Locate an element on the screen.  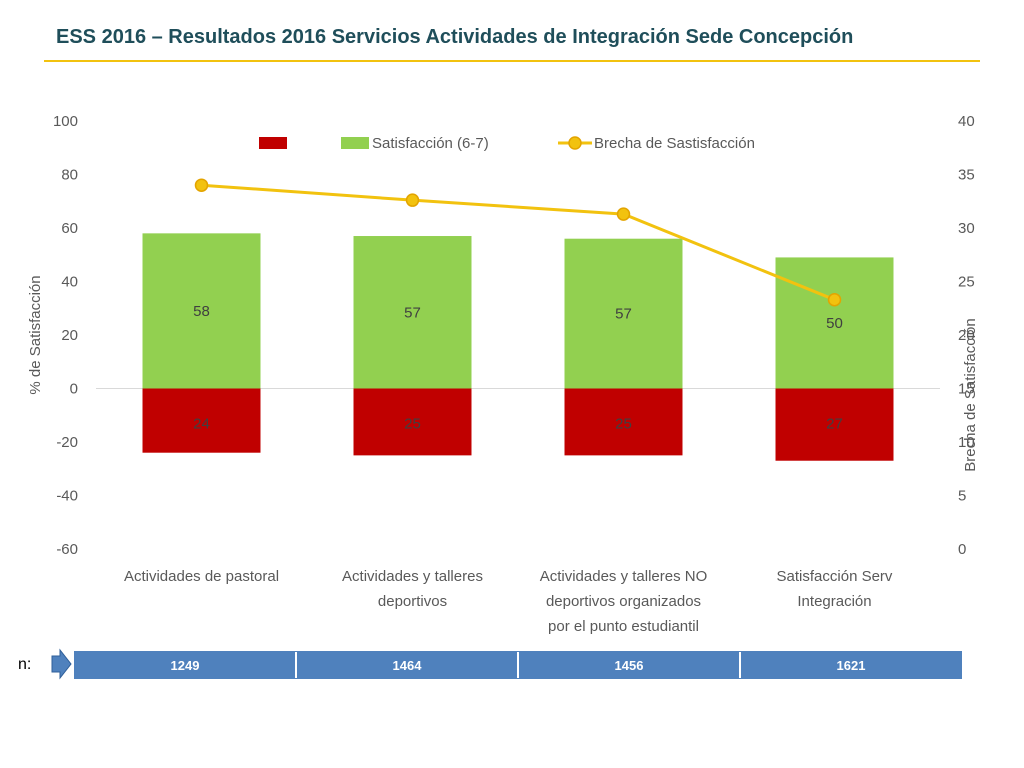
n-cell: 1621 is located at coordinates (851, 665).